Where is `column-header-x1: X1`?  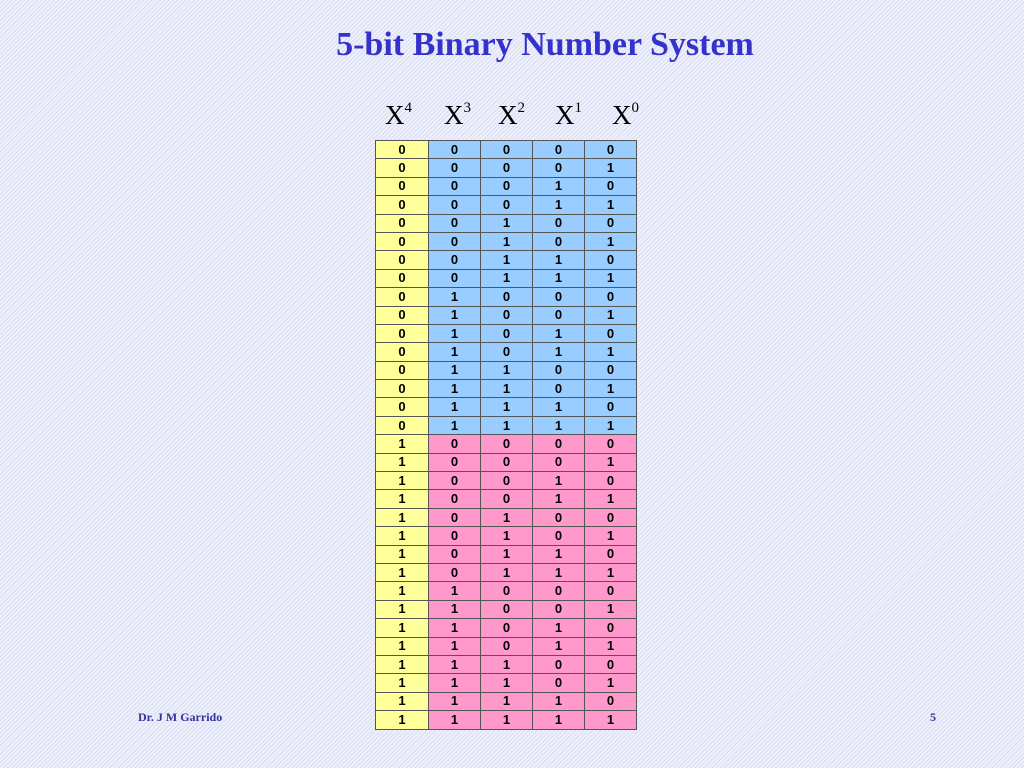
column-header-x1: X1 is located at coordinates (568, 115).